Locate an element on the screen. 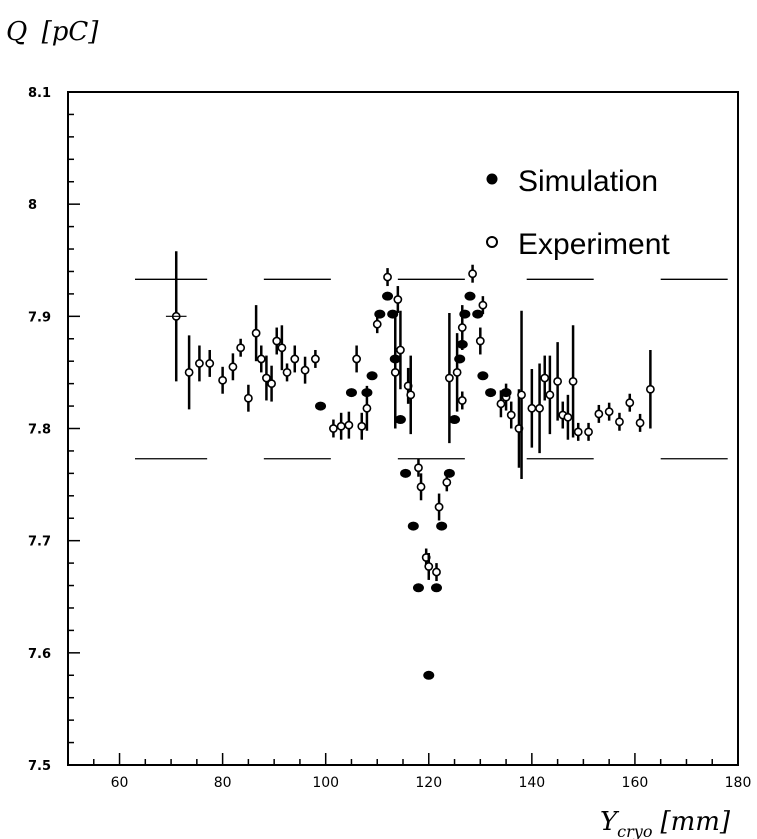  x-tick-label: 140 is located at coordinates (531, 783).